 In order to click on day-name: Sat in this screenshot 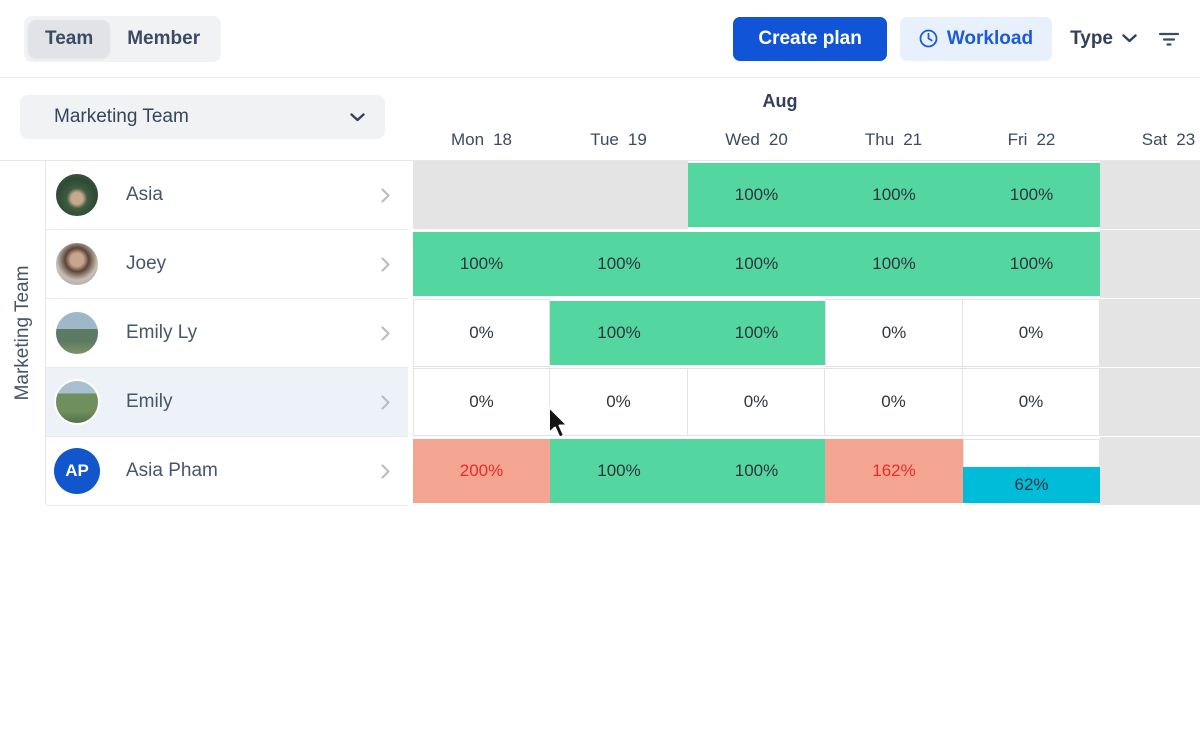, I will do `click(1154, 139)`.